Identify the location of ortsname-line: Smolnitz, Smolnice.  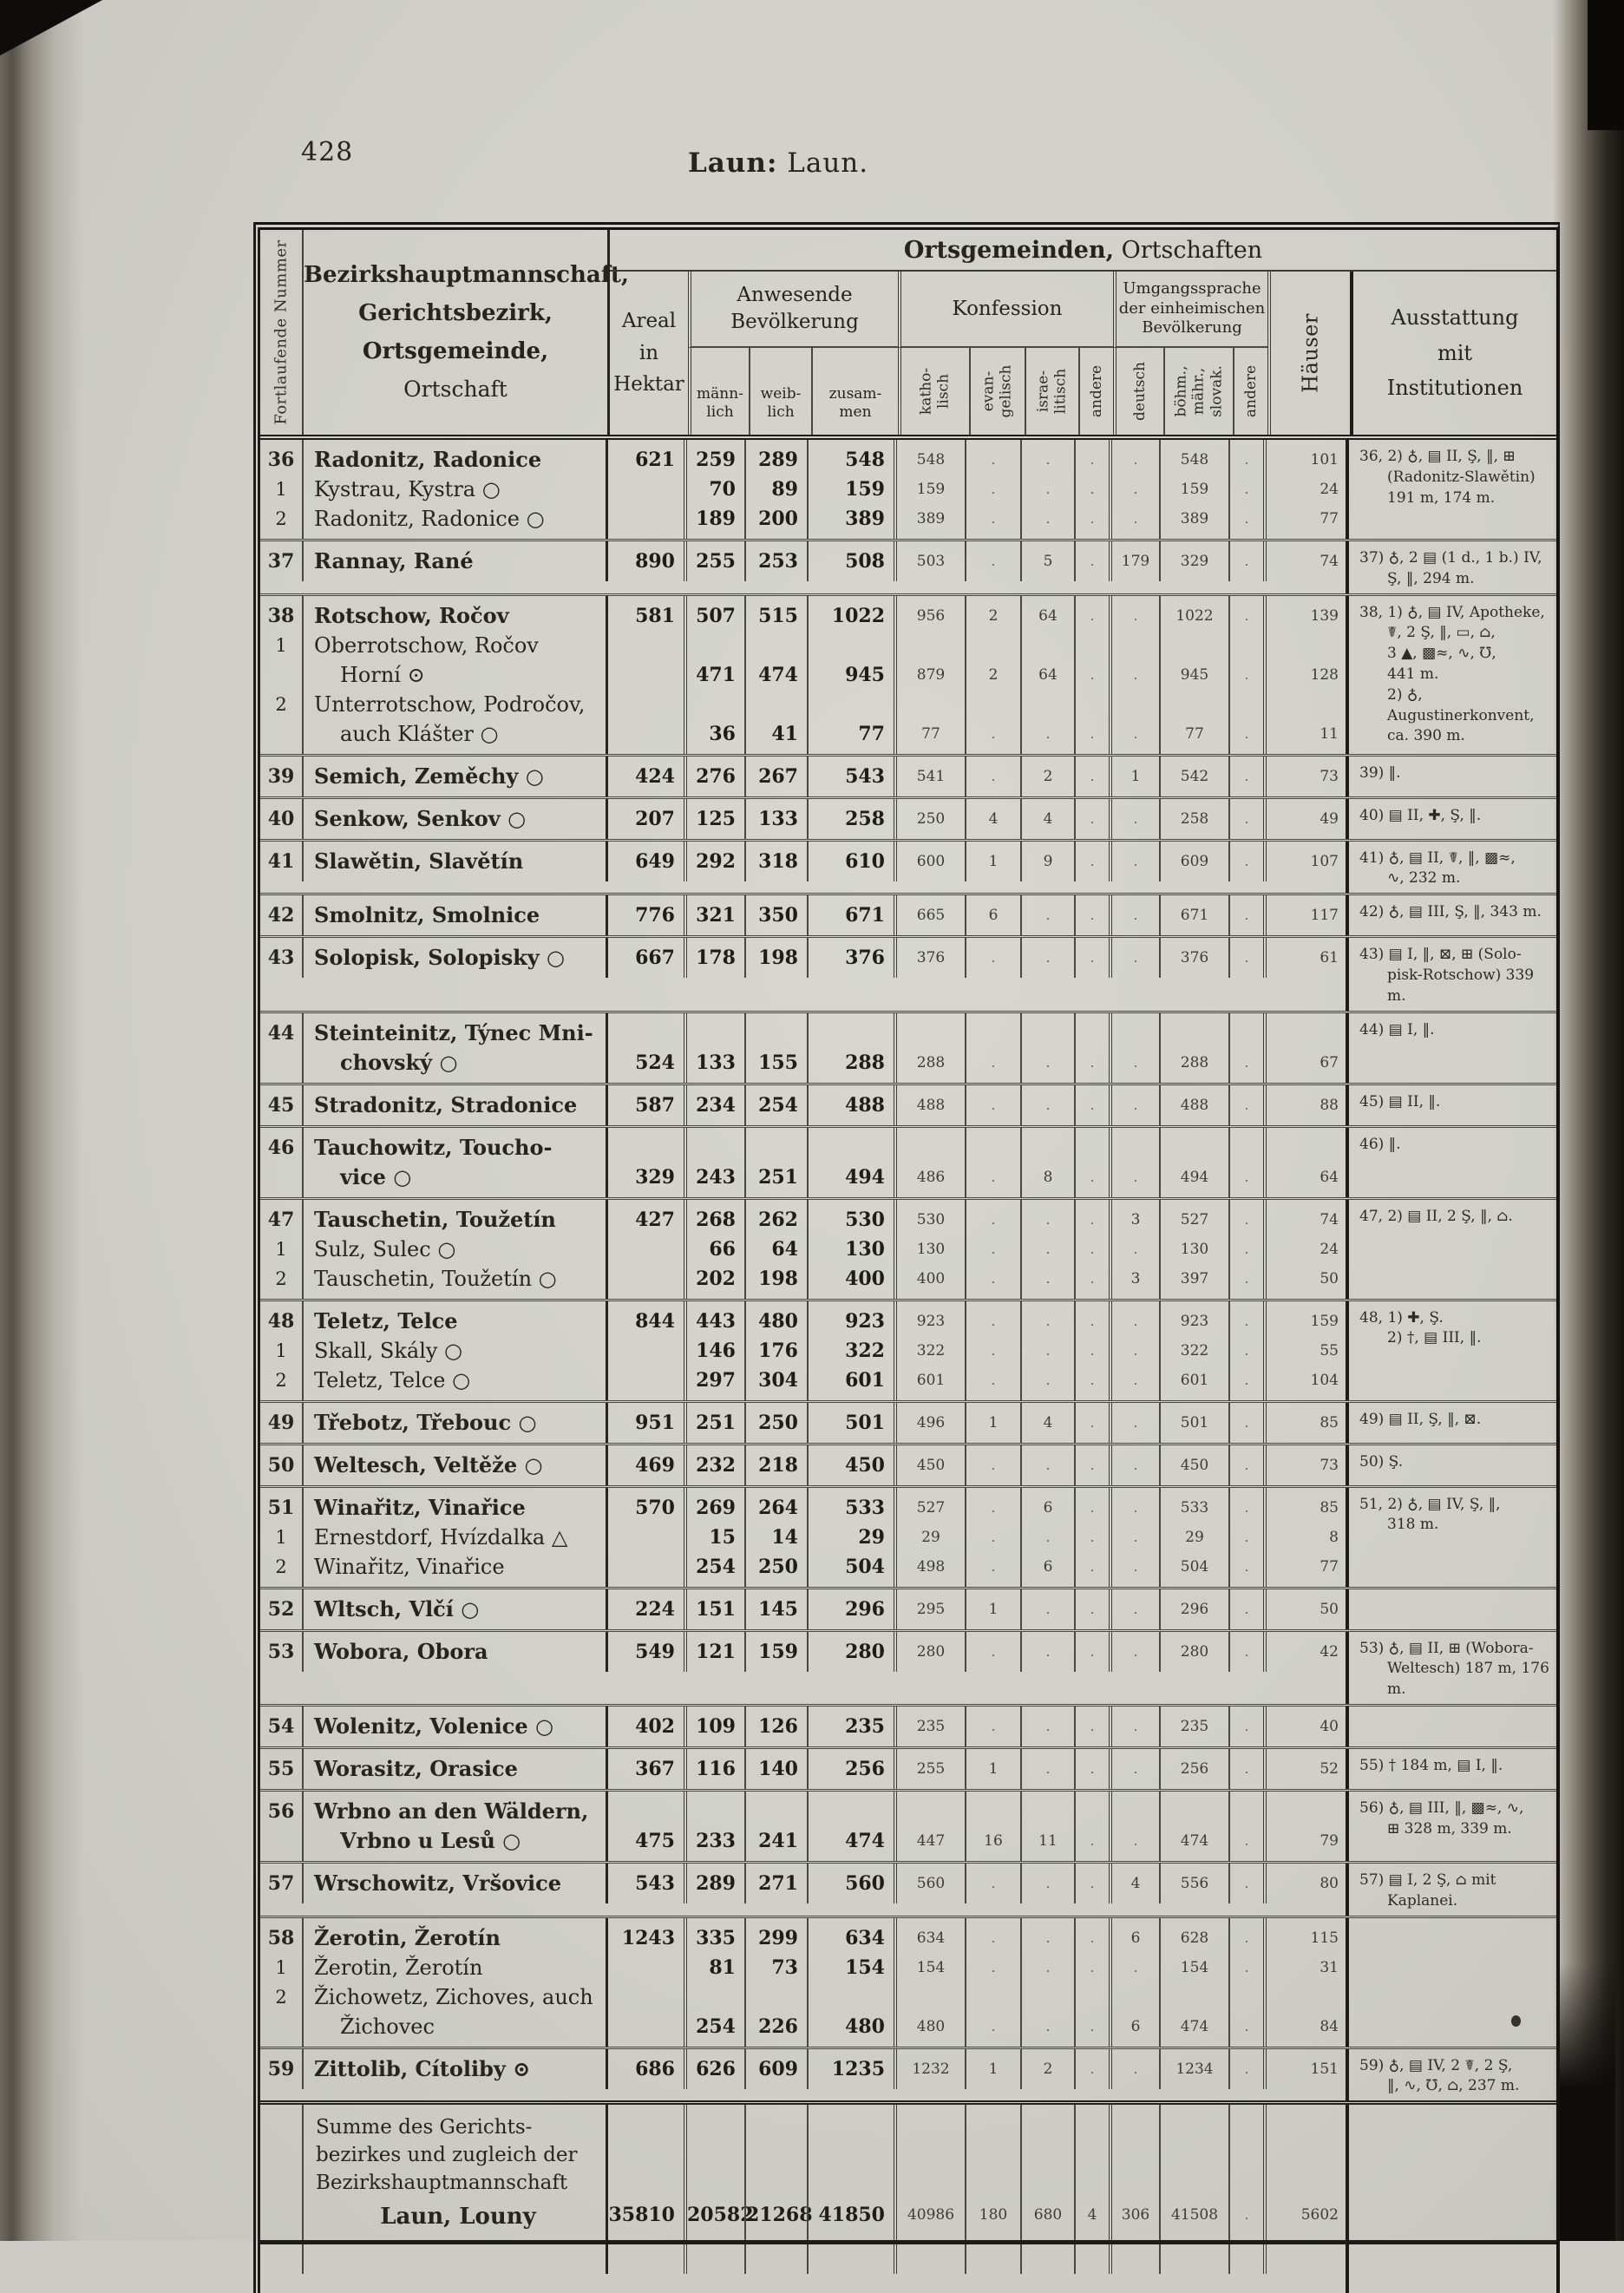
(427, 915).